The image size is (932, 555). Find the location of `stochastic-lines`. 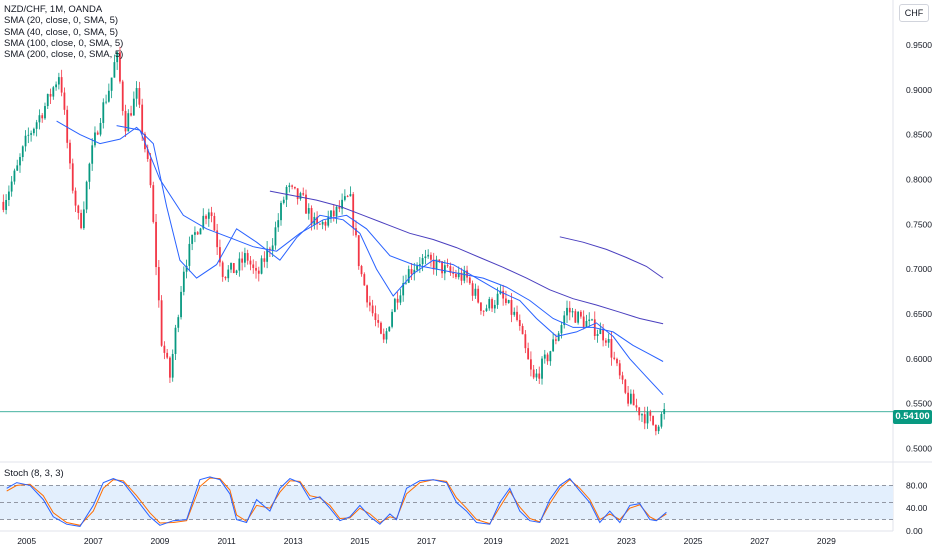

stochastic-lines is located at coordinates (336, 501).